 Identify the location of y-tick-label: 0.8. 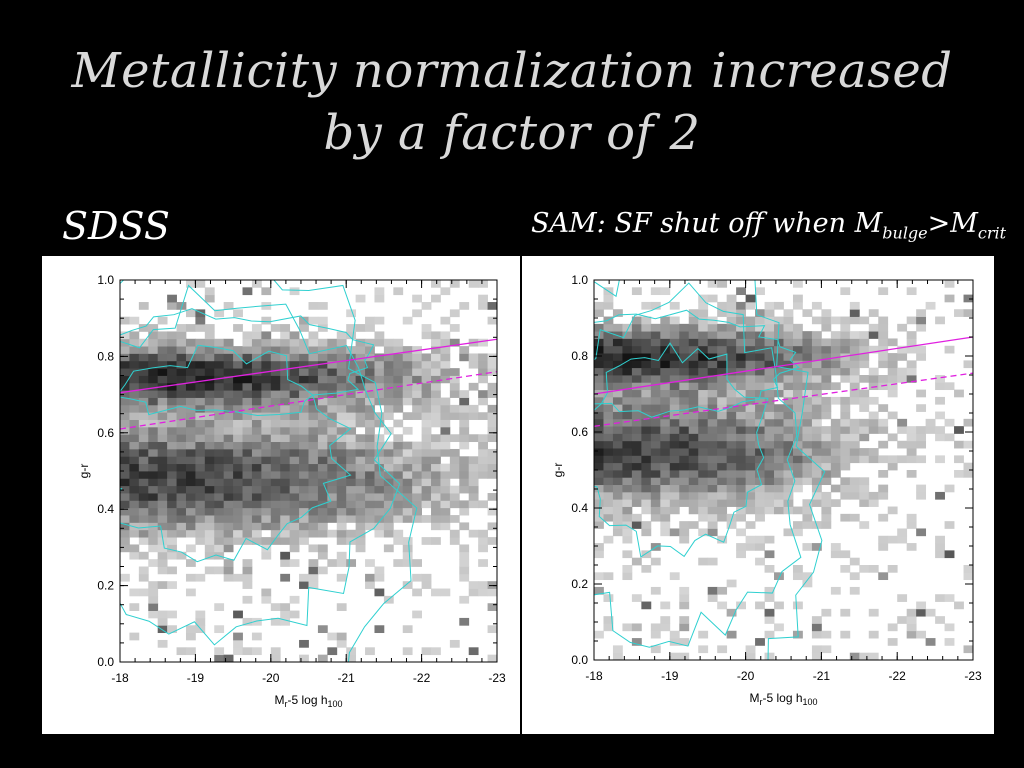
(579, 356).